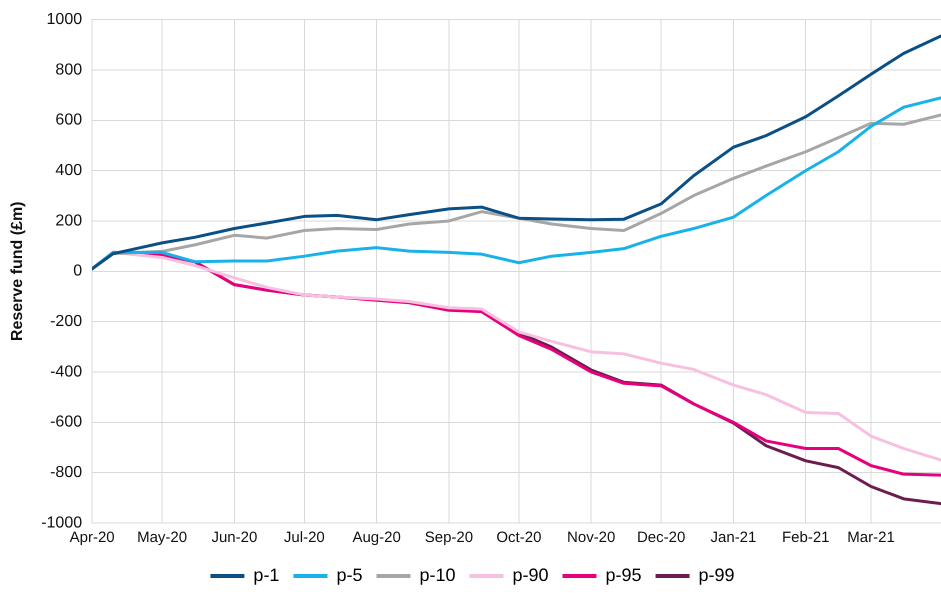  I want to click on x-tick-label: Dec-20, so click(661, 537).